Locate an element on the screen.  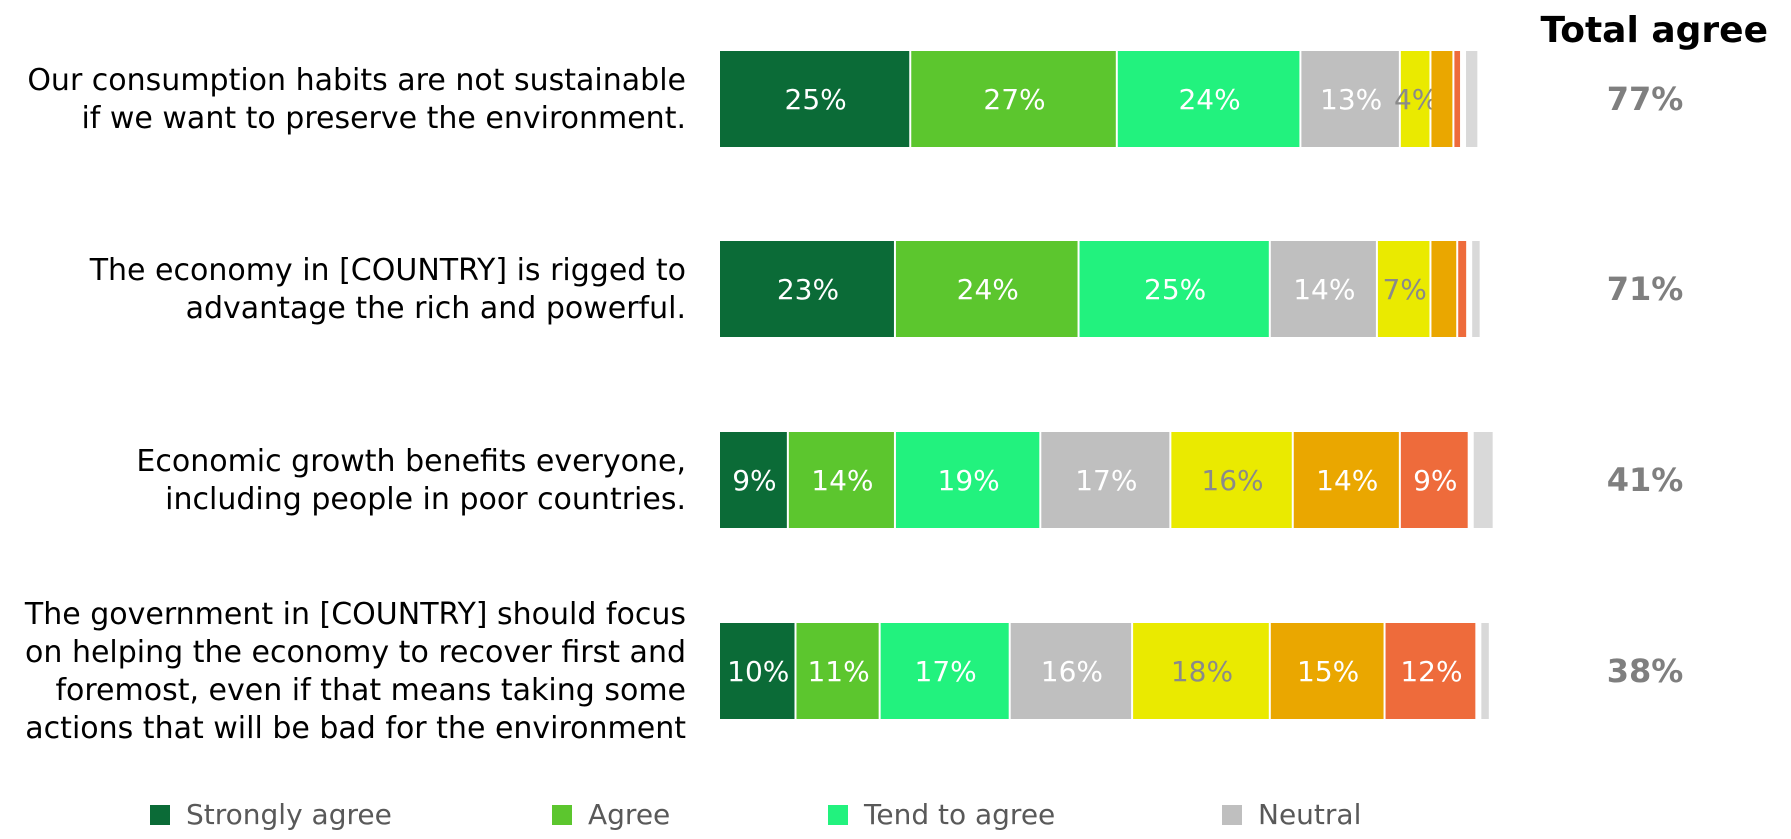
category-label: The government in [COUNTRY] should focus is located at coordinates (355, 614).